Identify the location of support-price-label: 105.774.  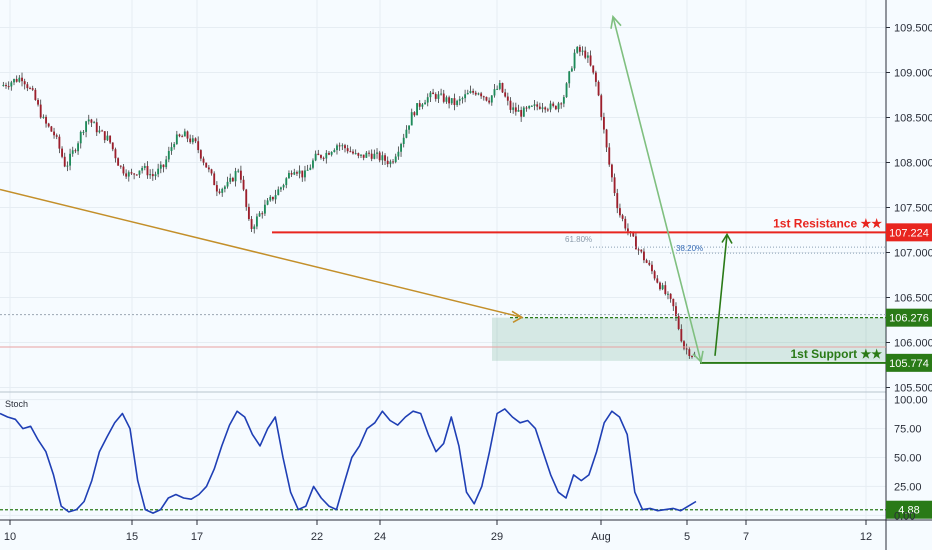
(909, 364).